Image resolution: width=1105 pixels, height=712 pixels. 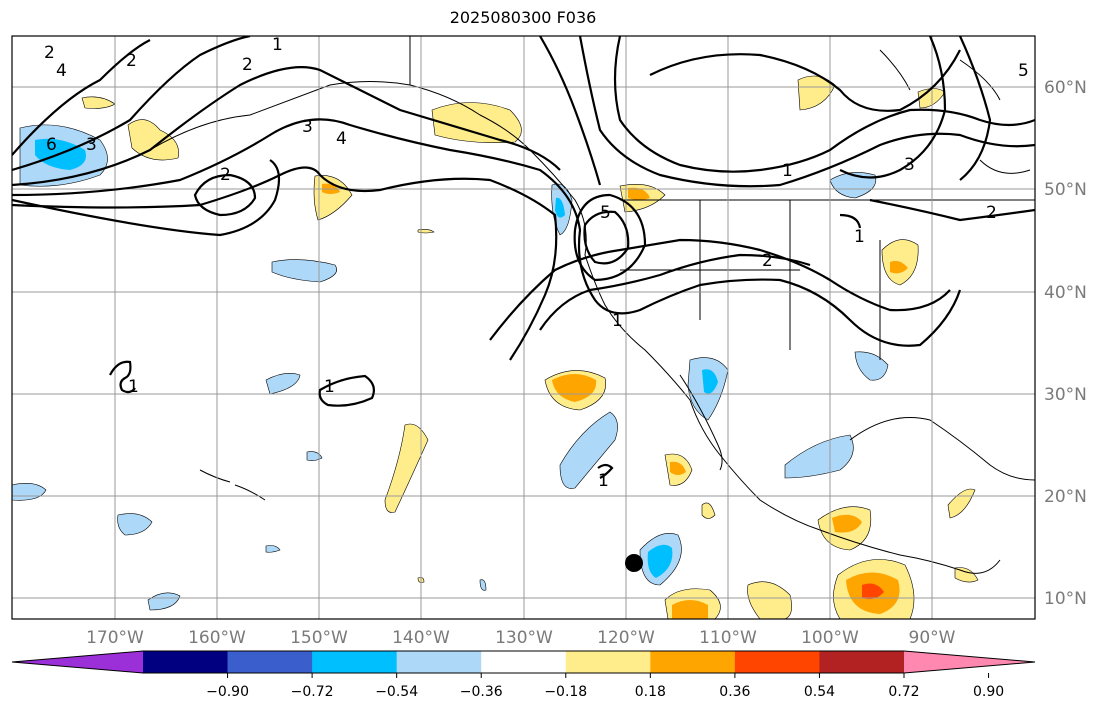 What do you see at coordinates (1065, 497) in the screenshot?
I see `lat-label: 20°N` at bounding box center [1065, 497].